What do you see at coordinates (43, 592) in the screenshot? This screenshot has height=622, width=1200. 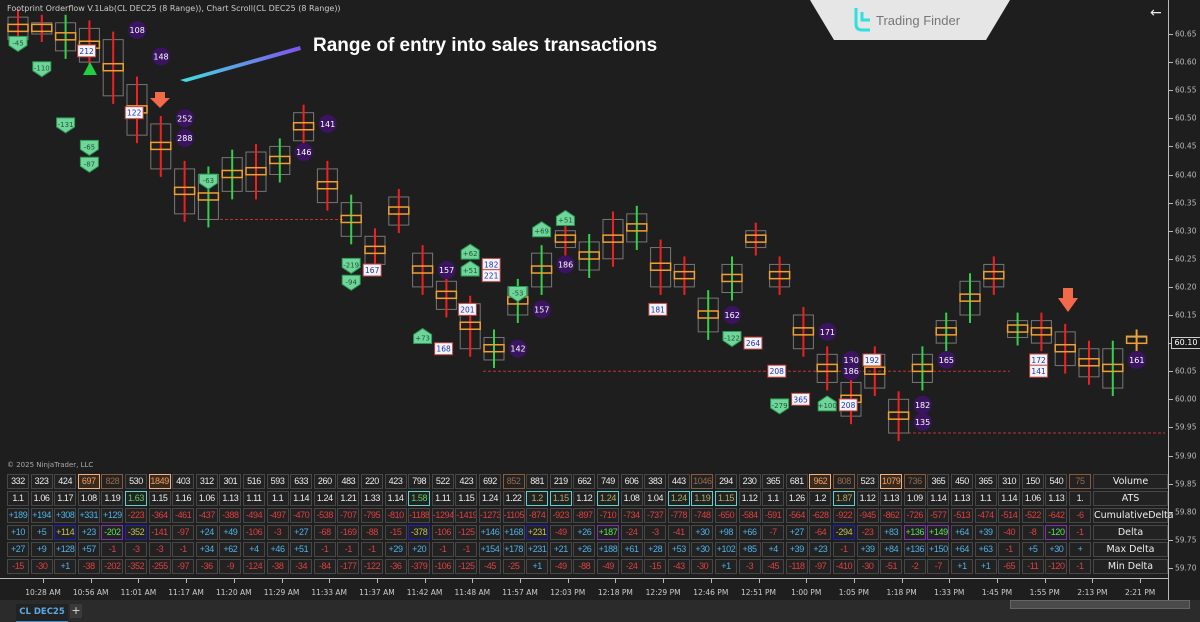 I see `time-label: 10:28 AM` at bounding box center [43, 592].